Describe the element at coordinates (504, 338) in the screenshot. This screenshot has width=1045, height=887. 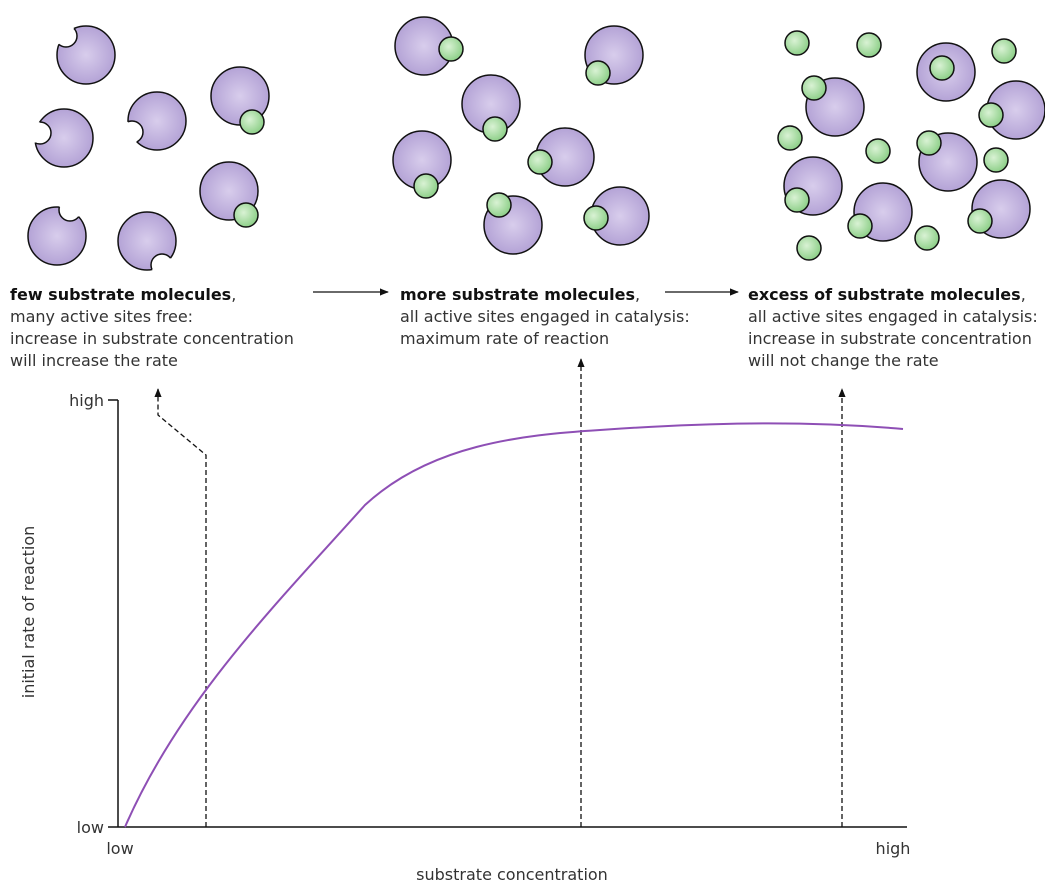
I see `caption-line: maximum rate of reaction` at that location.